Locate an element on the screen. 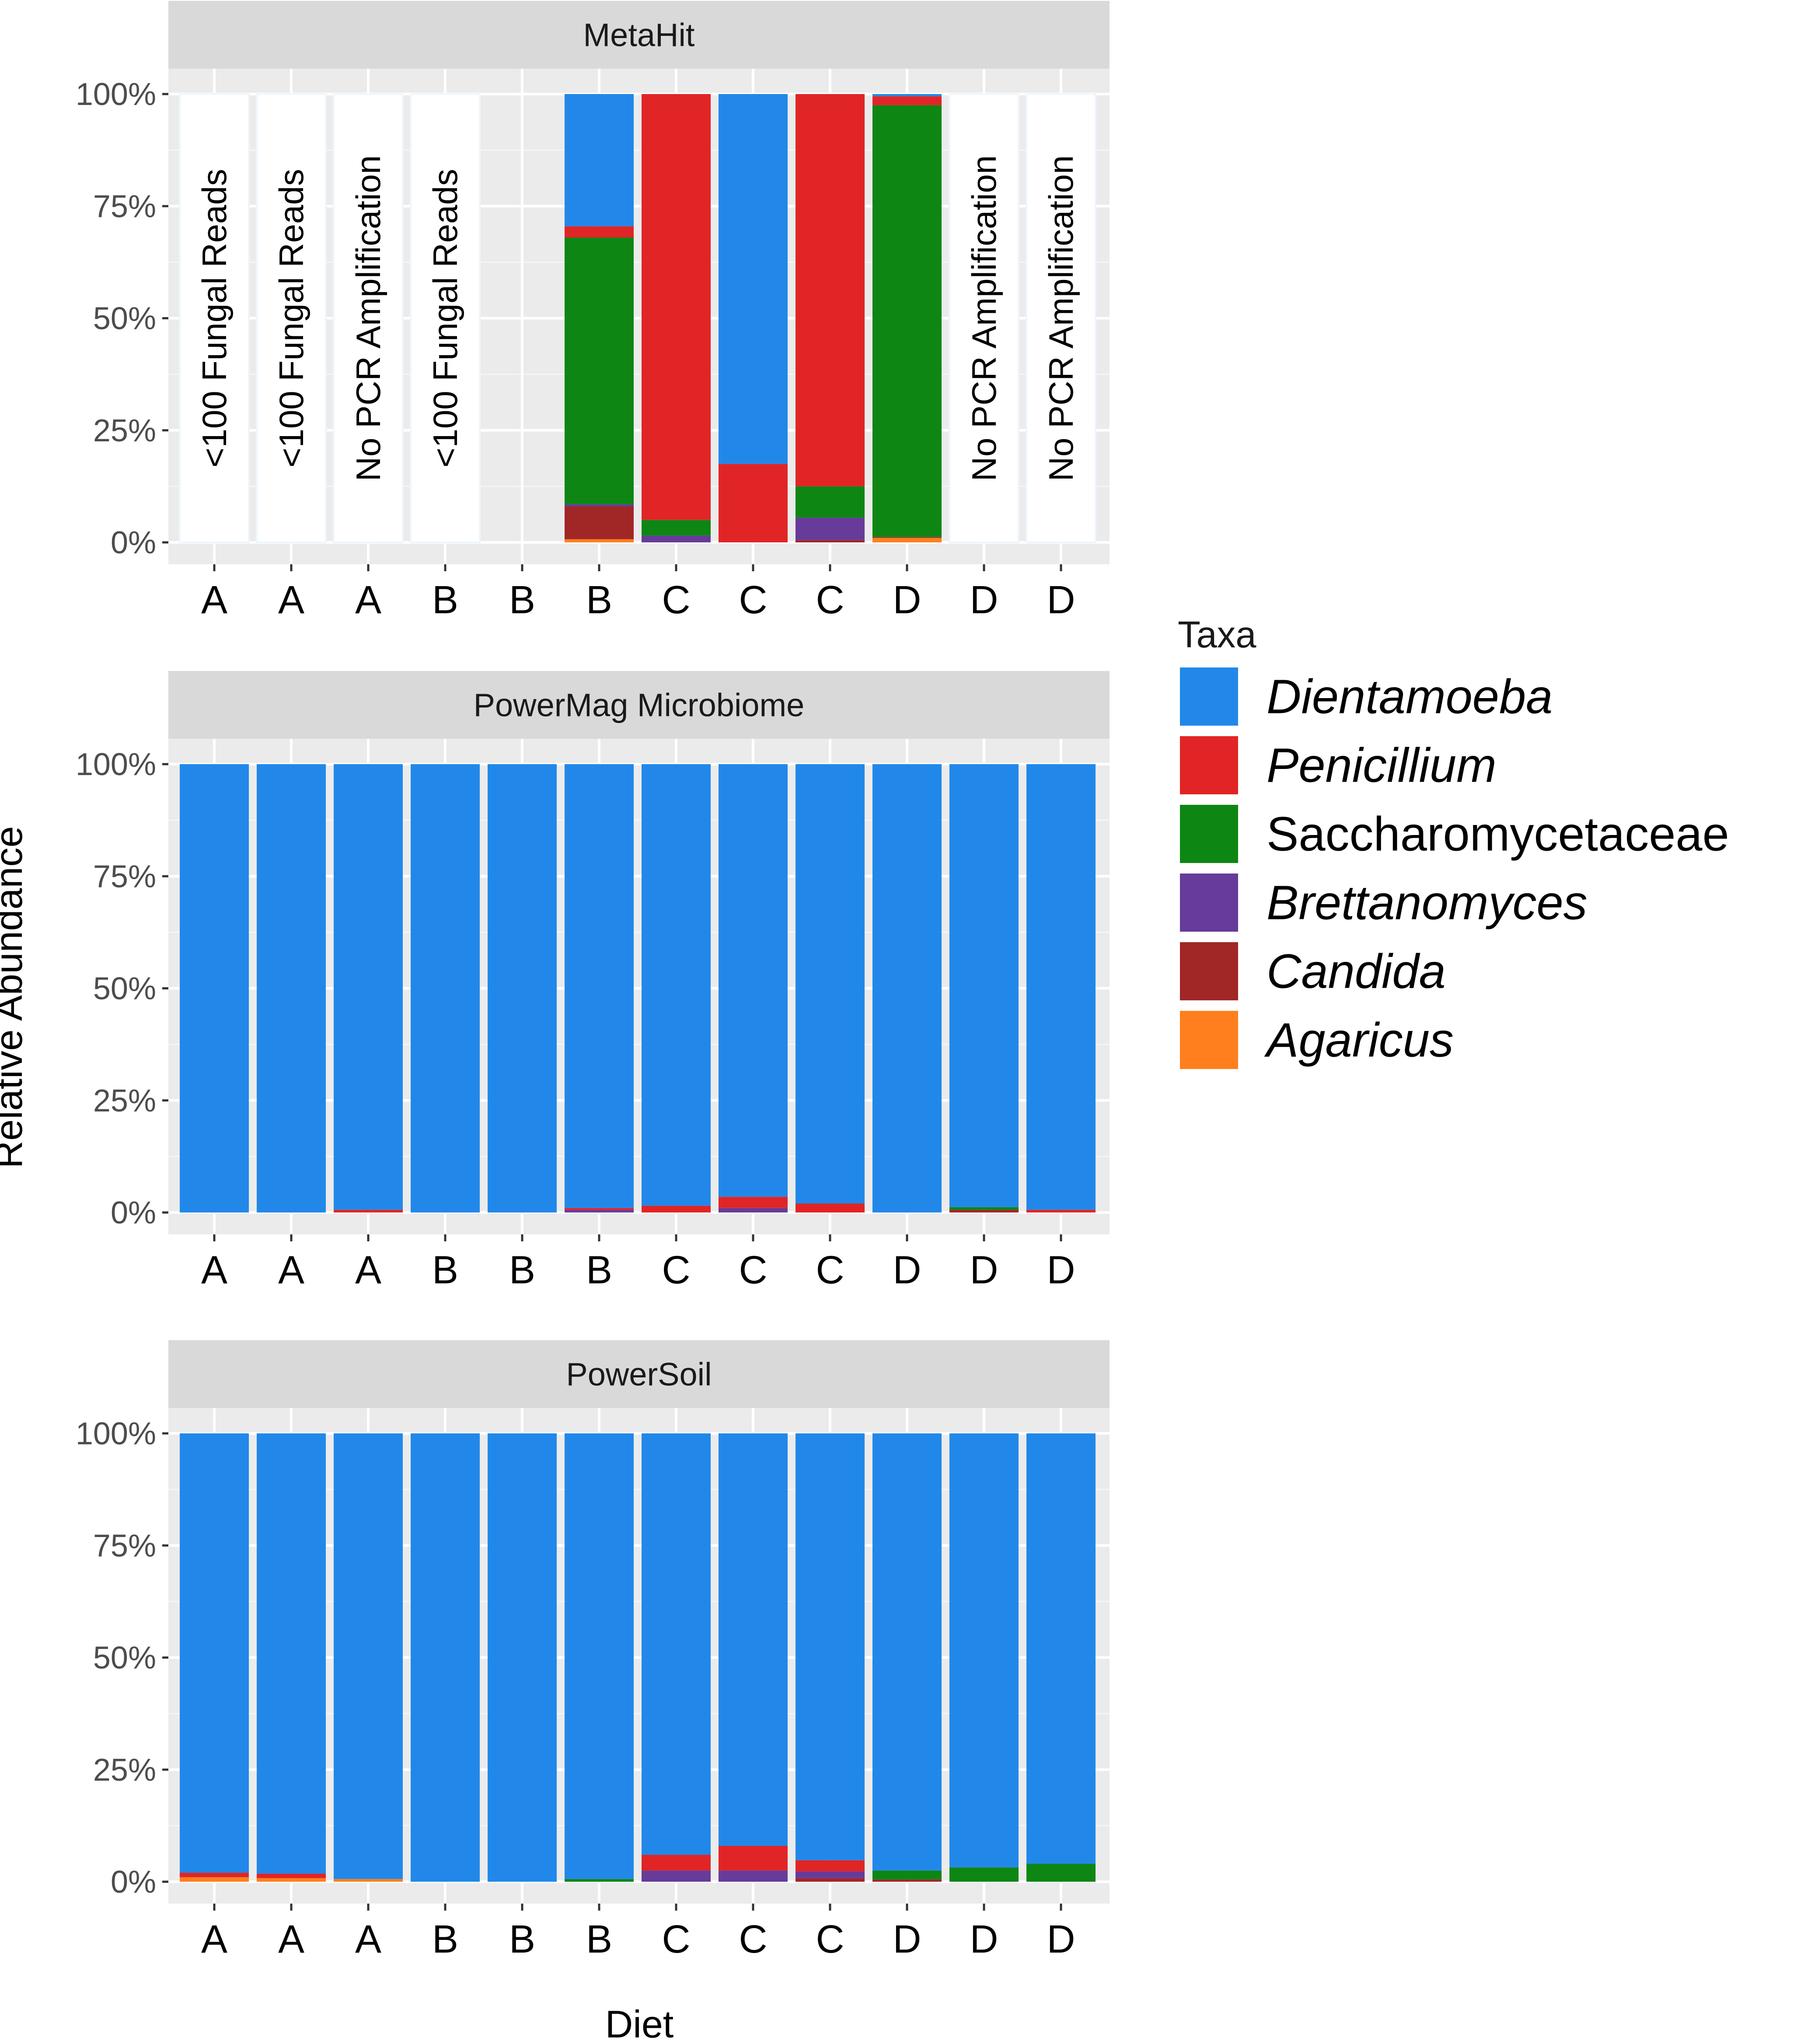  legend-key-candida is located at coordinates (1209, 971).